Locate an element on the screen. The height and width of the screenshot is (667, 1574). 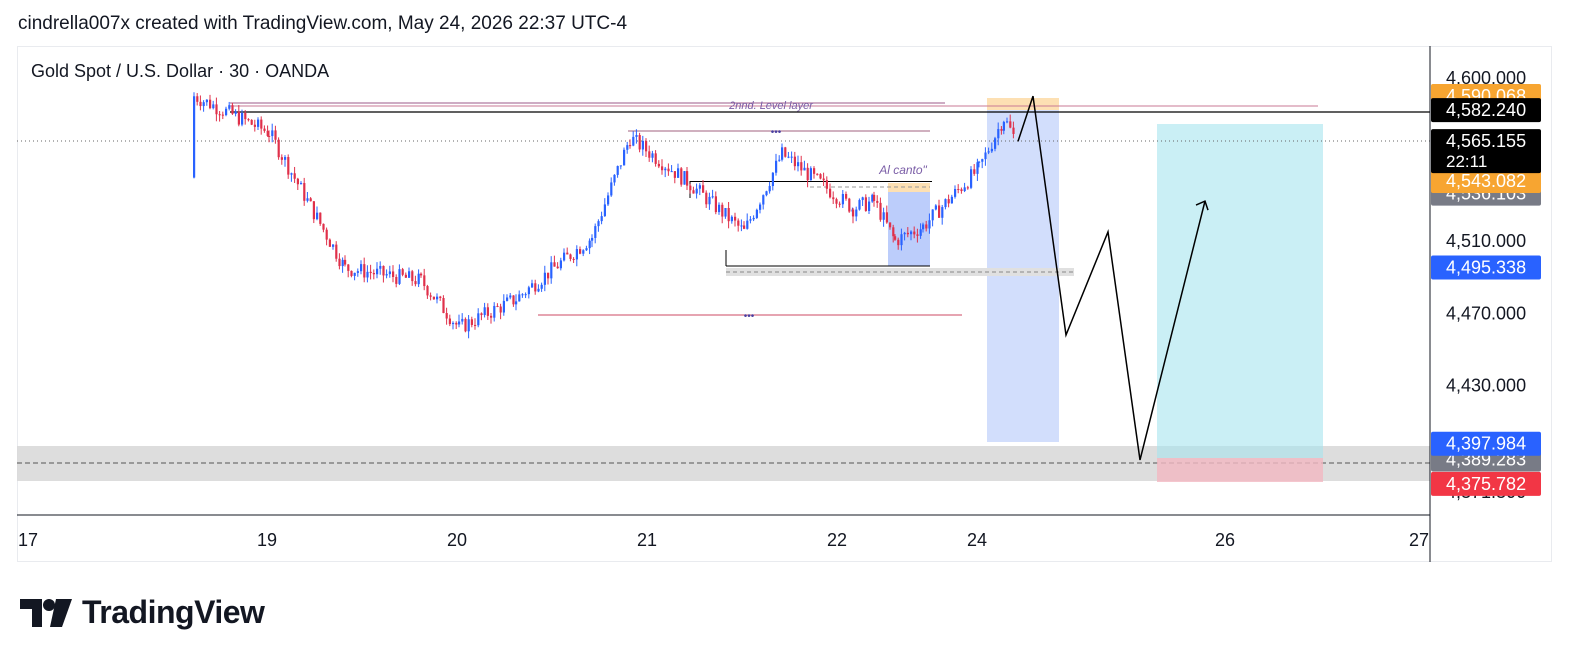
price-label-black is located at coordinates (1486, 110).